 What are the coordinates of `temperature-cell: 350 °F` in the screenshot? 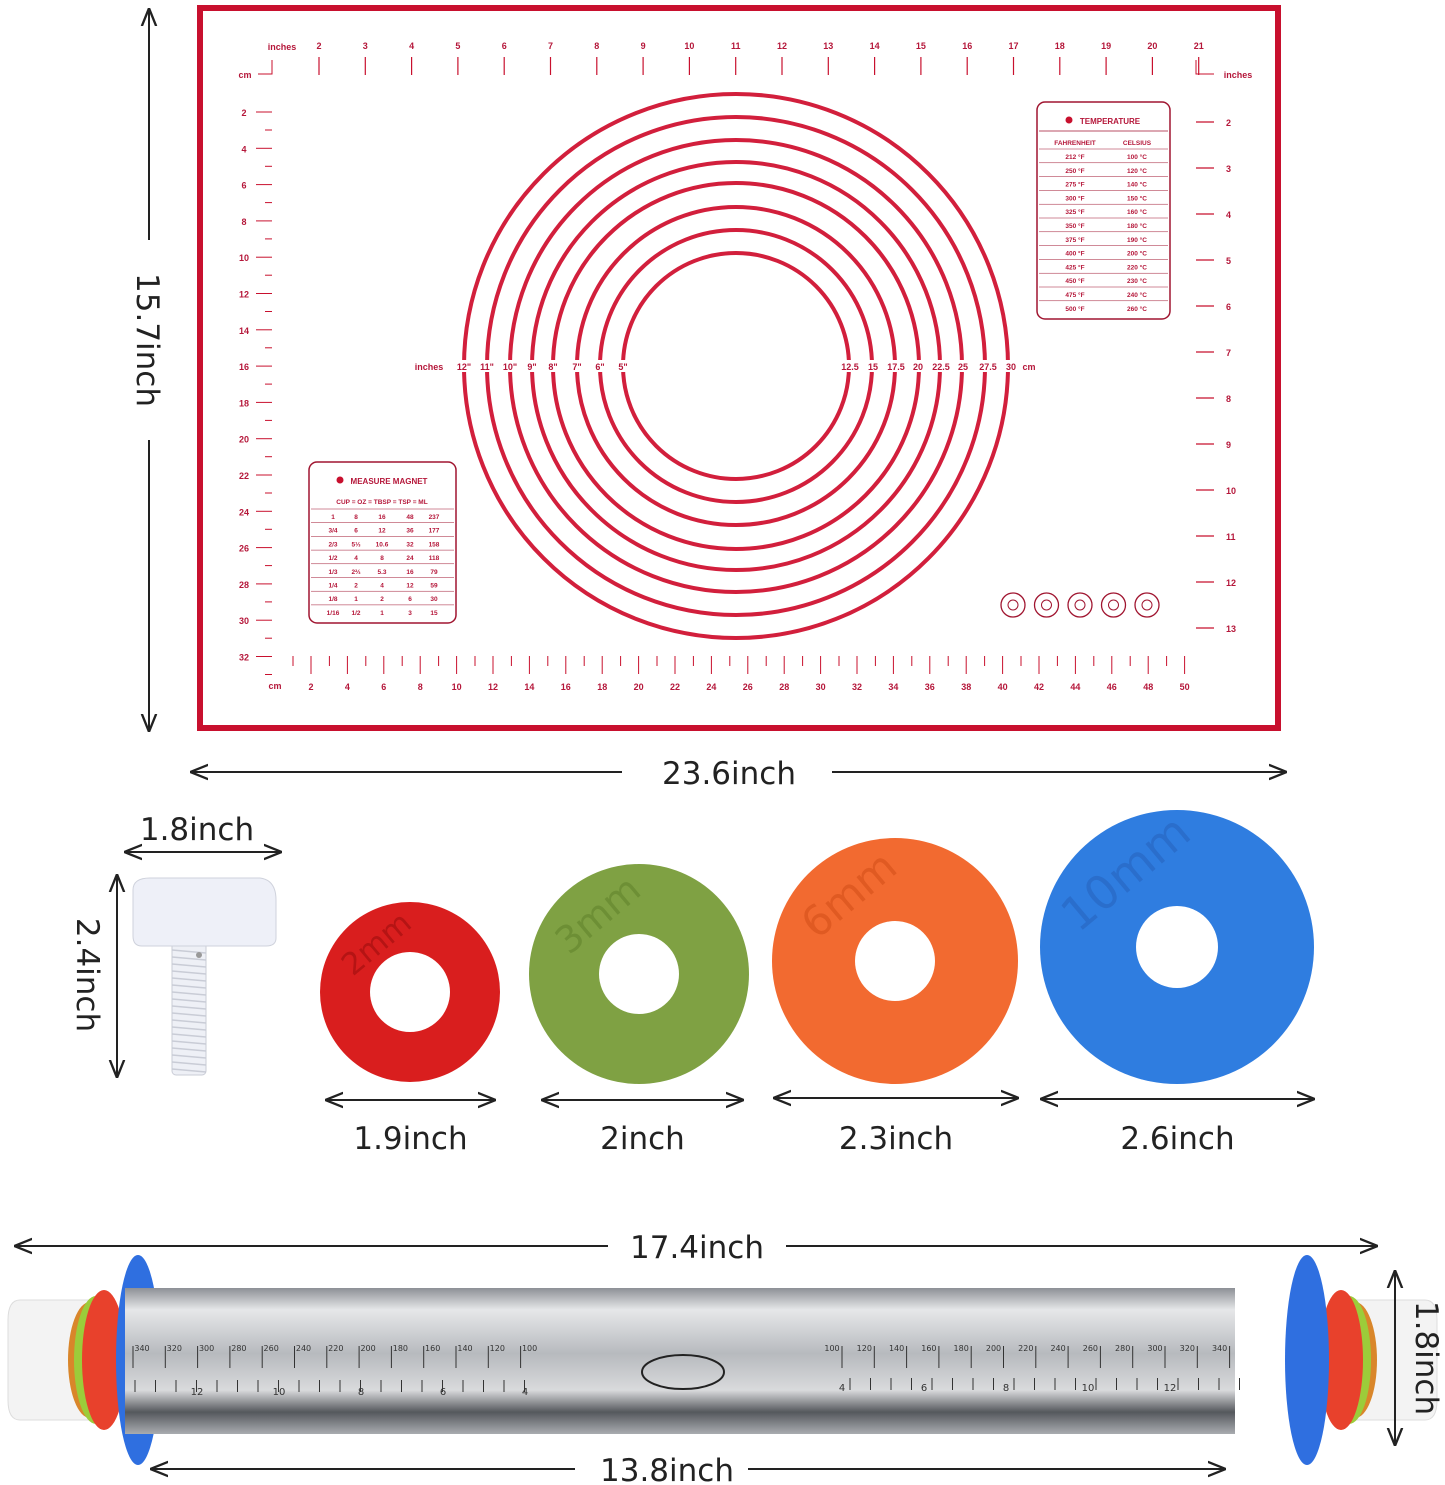 It's located at (1074, 226).